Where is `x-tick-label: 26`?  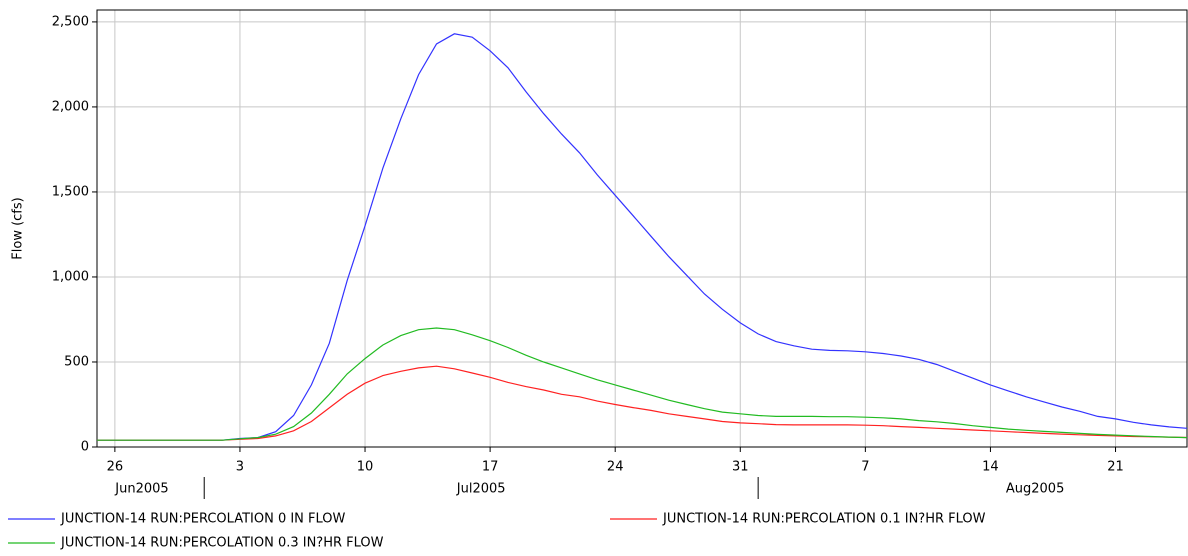 x-tick-label: 26 is located at coordinates (115, 467).